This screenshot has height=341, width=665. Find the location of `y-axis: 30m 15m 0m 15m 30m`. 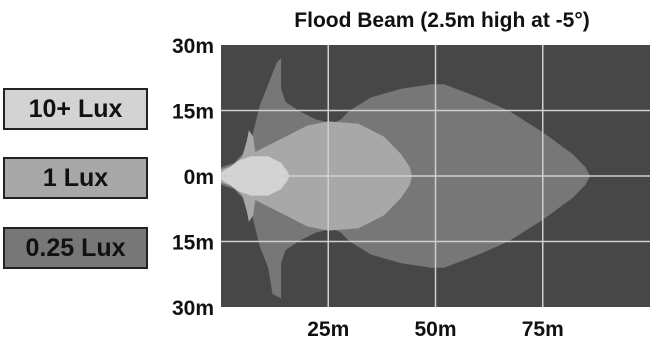

y-axis: 30m 15m 0m 15m 30m is located at coordinates (193, 177).